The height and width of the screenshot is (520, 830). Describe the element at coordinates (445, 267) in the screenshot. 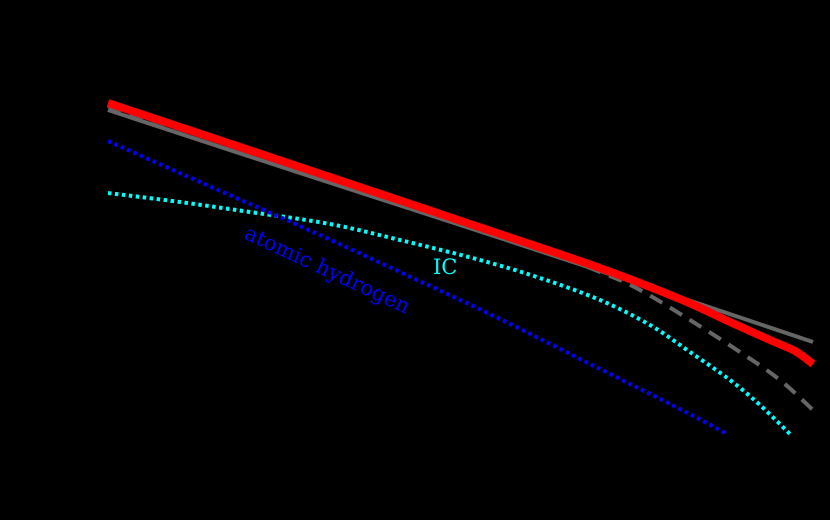

I see `ic-label: IC` at that location.